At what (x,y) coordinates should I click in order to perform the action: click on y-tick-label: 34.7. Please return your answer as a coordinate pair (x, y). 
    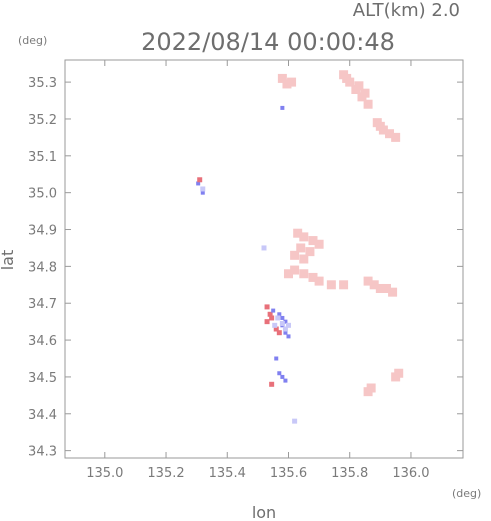
    Looking at the image, I should click on (42, 304).